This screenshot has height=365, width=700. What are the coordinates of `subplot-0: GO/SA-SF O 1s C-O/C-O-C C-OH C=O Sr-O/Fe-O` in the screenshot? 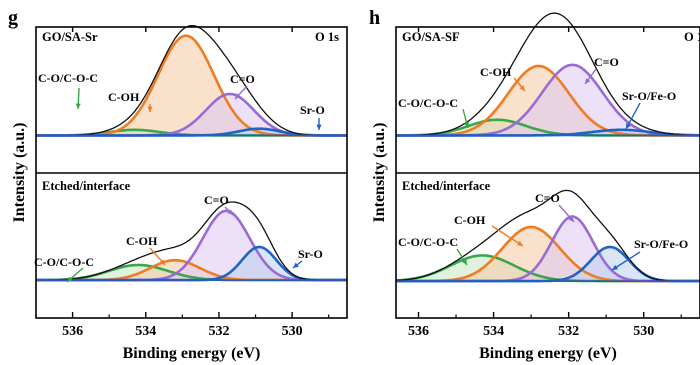 It's located at (548, 74).